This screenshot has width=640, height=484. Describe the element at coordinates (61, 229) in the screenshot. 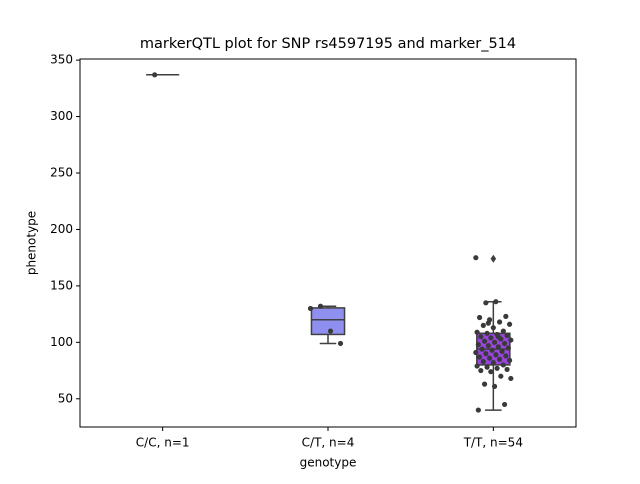

I see `y-tick-label: 200` at that location.